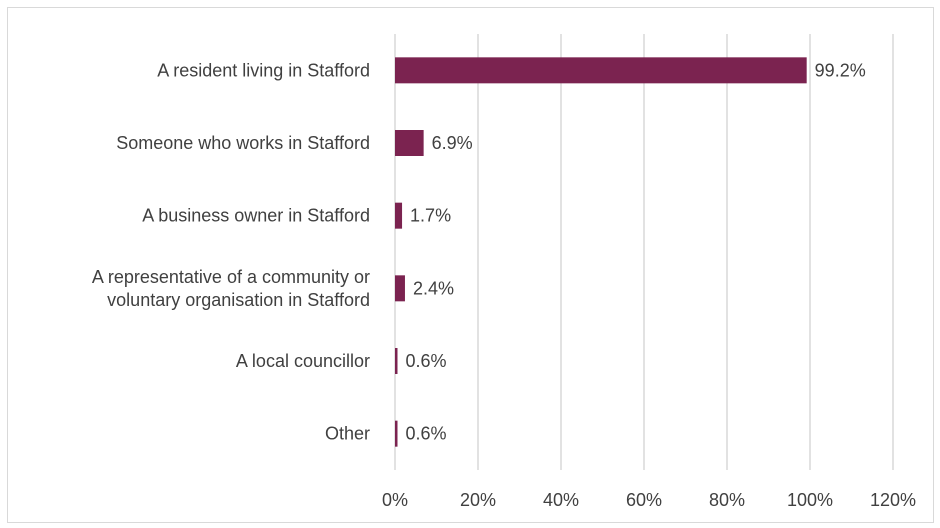 The image size is (940, 528). I want to click on data-label: 2.4%, so click(433, 288).